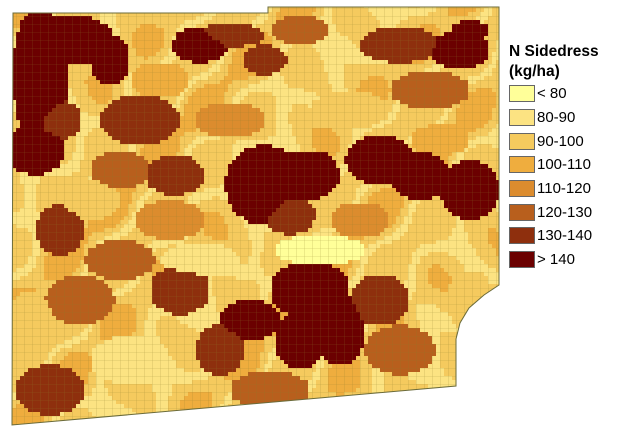 The image size is (626, 431). What do you see at coordinates (566, 94) in the screenshot?
I see `legend-item-lt80: < 80` at bounding box center [566, 94].